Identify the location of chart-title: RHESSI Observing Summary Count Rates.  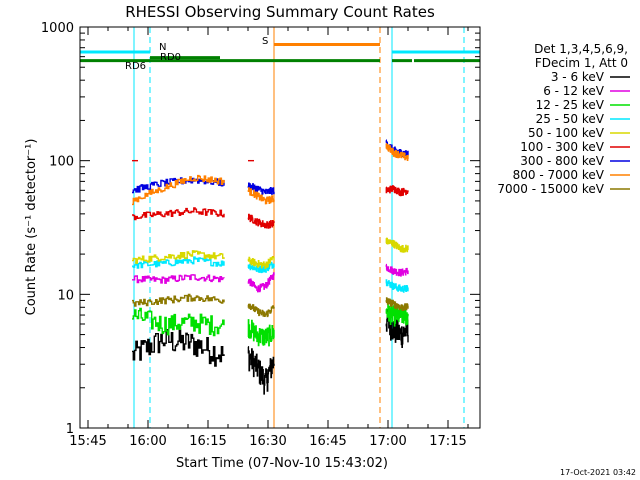
(280, 12).